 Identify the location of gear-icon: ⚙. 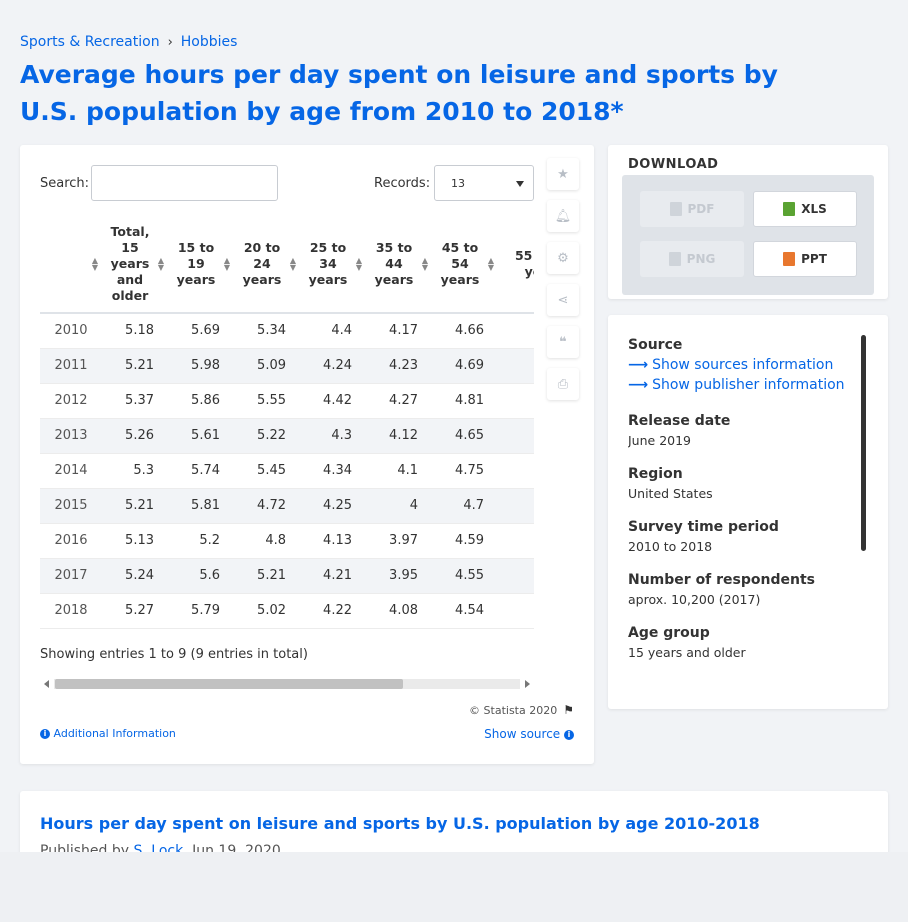
(563, 258).